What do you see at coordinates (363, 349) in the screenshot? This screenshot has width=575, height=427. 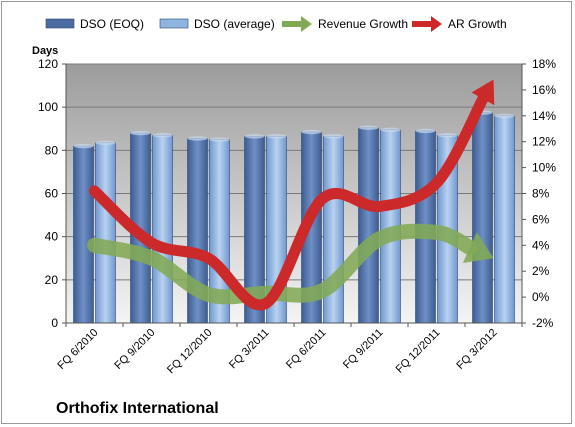 I see `x-tick-label: FQ 9/2011` at bounding box center [363, 349].